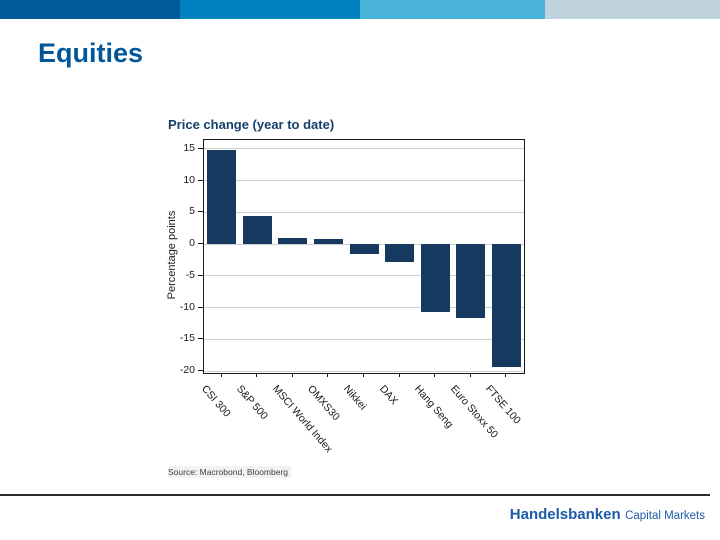 This screenshot has width=720, height=540. I want to click on y-tick-label-10: 10, so click(189, 179).